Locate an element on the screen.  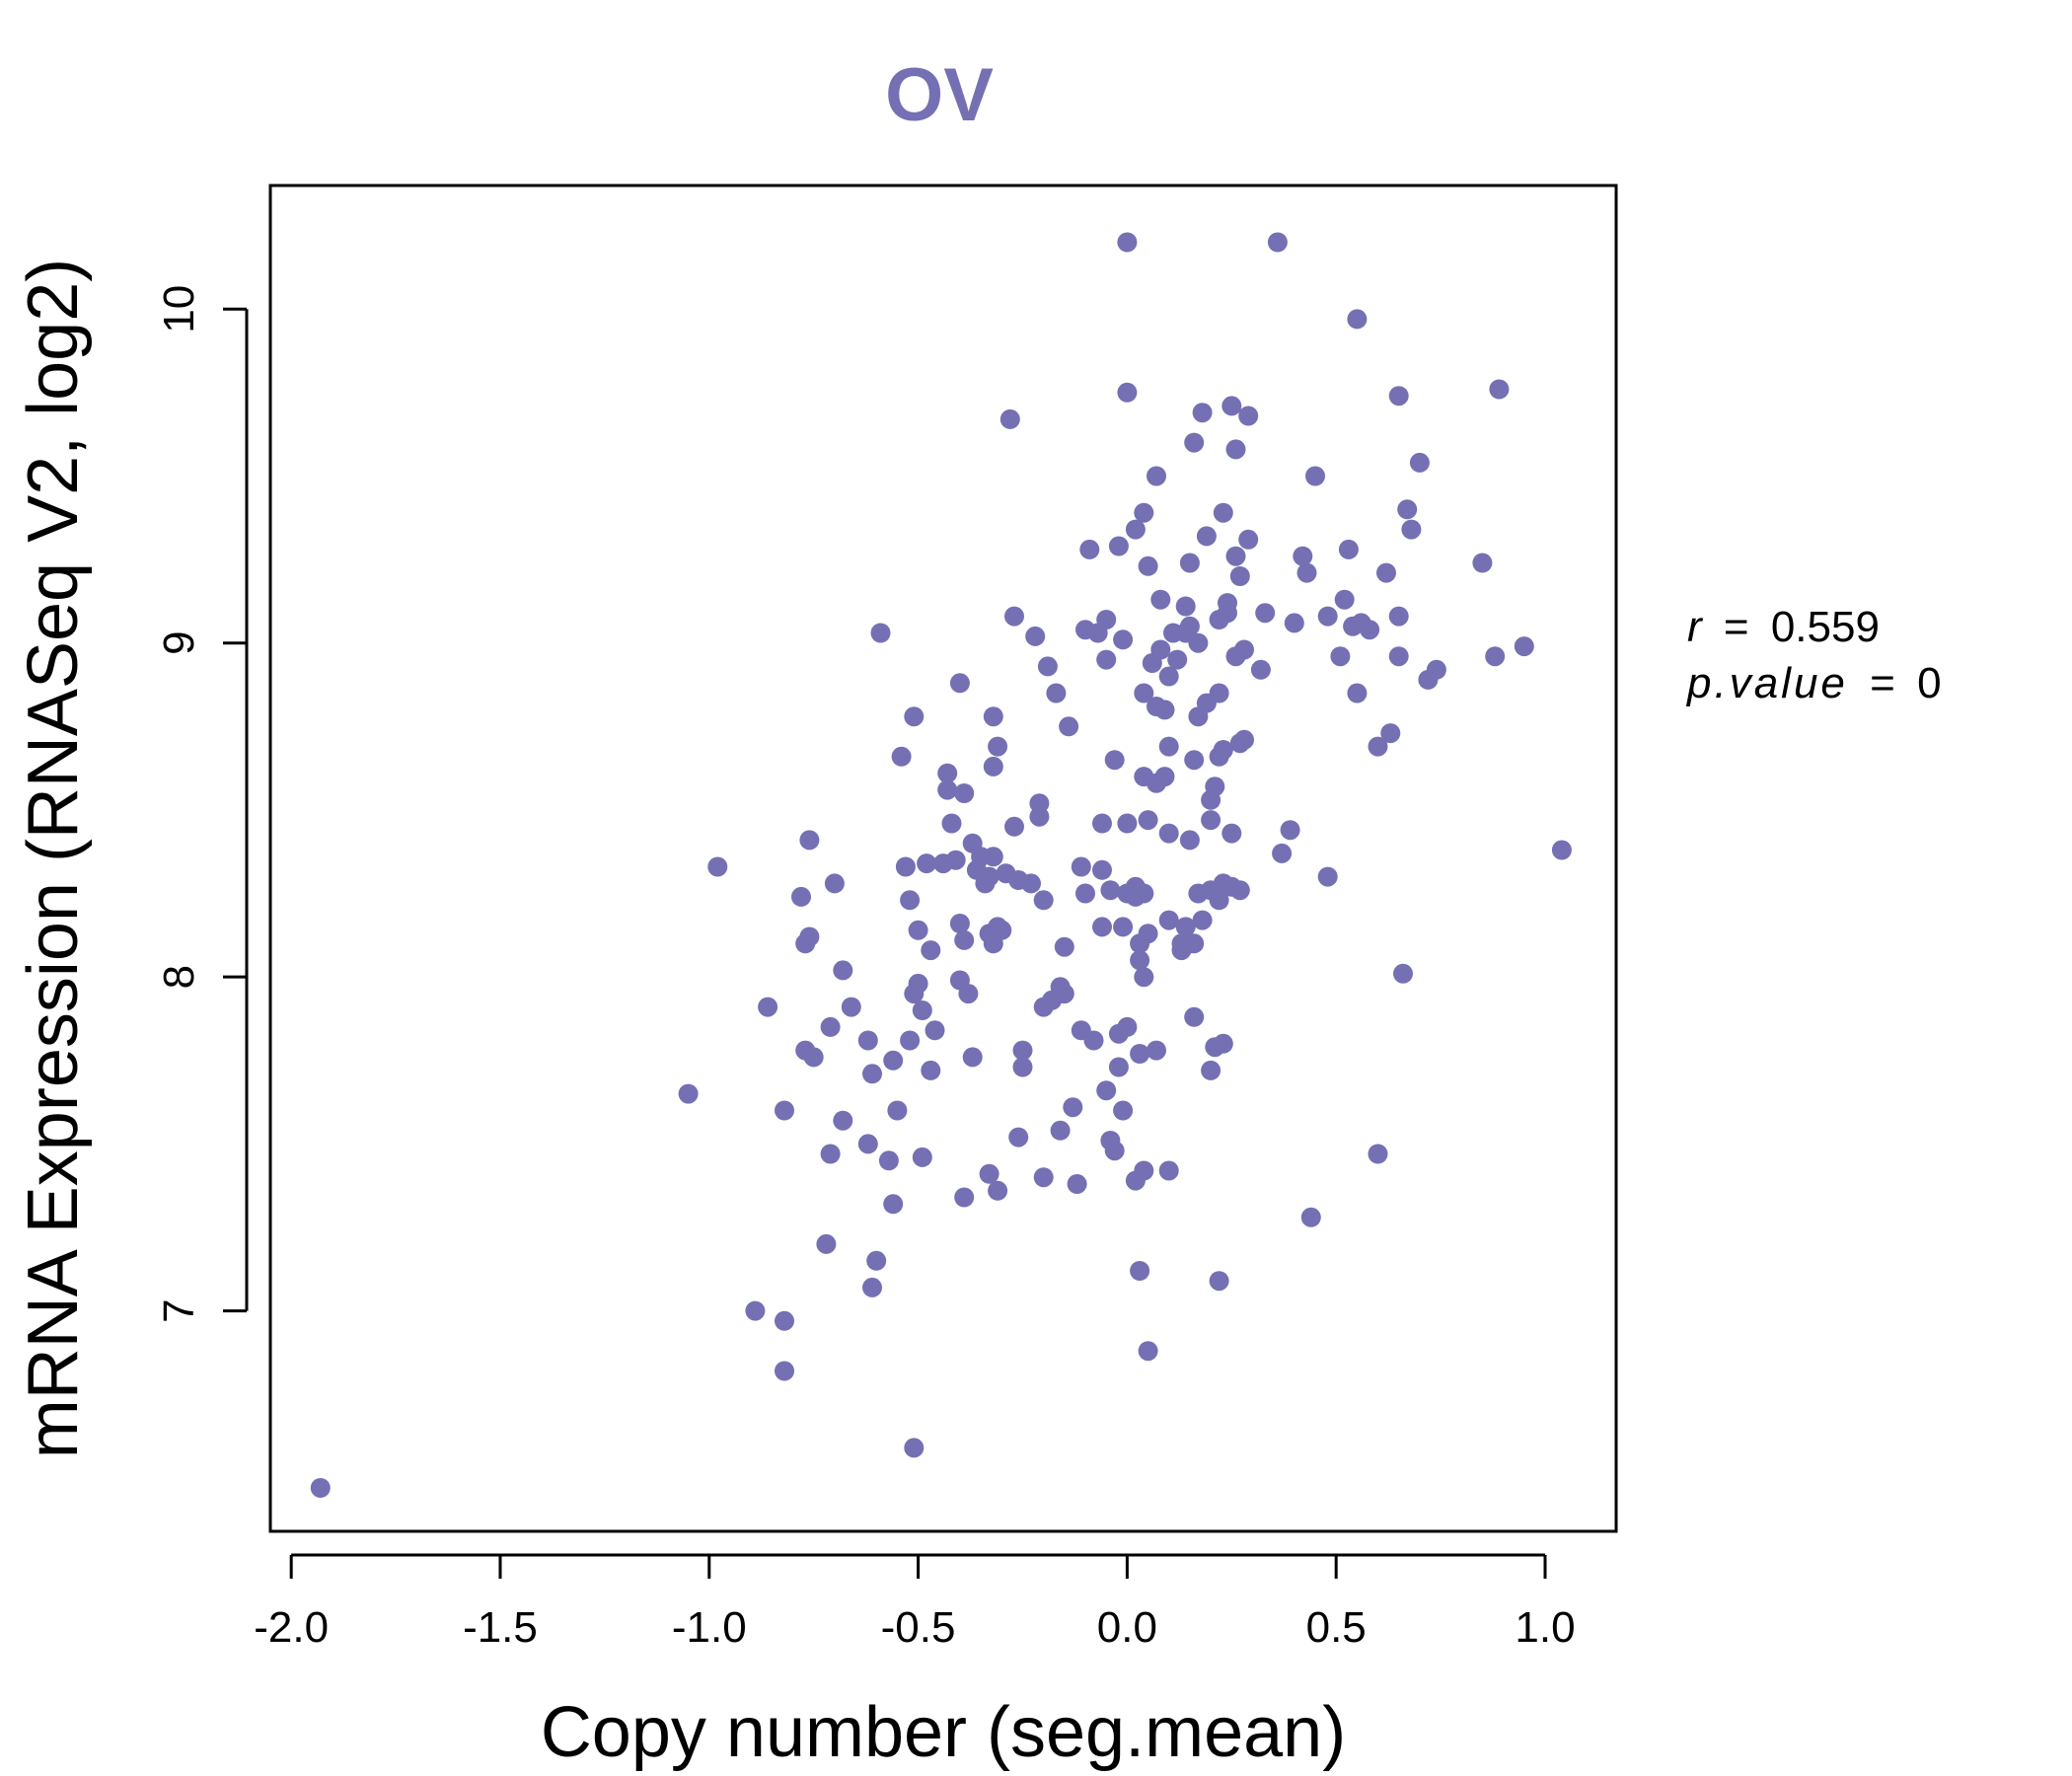
correlation-annotation: r = 0.559 p.value = 0 is located at coordinates (1814, 655).